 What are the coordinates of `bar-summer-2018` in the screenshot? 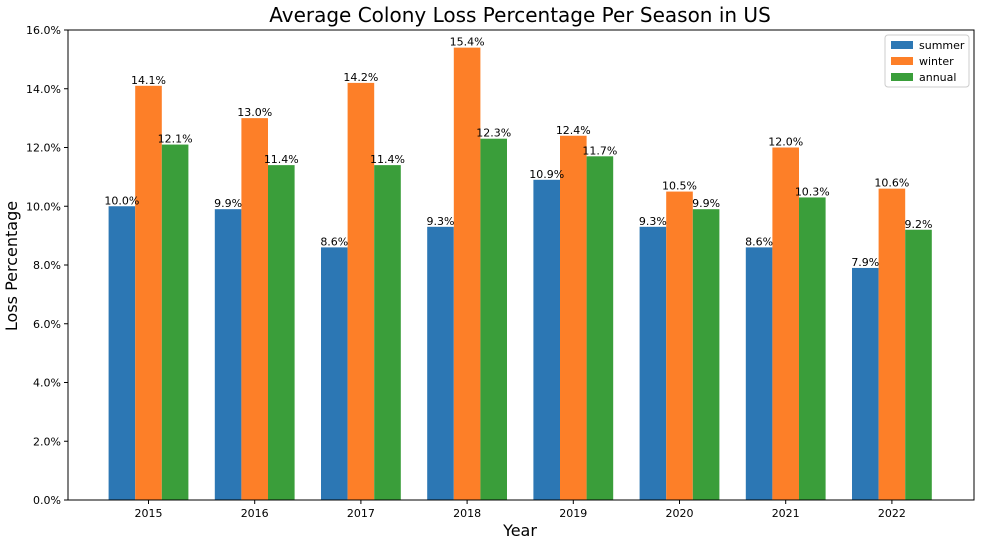 It's located at (440, 363).